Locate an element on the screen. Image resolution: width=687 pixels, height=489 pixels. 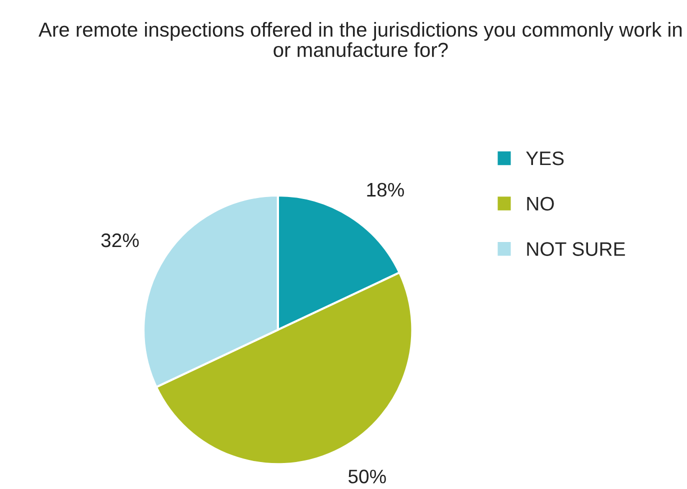
data-label: 50% is located at coordinates (367, 477).